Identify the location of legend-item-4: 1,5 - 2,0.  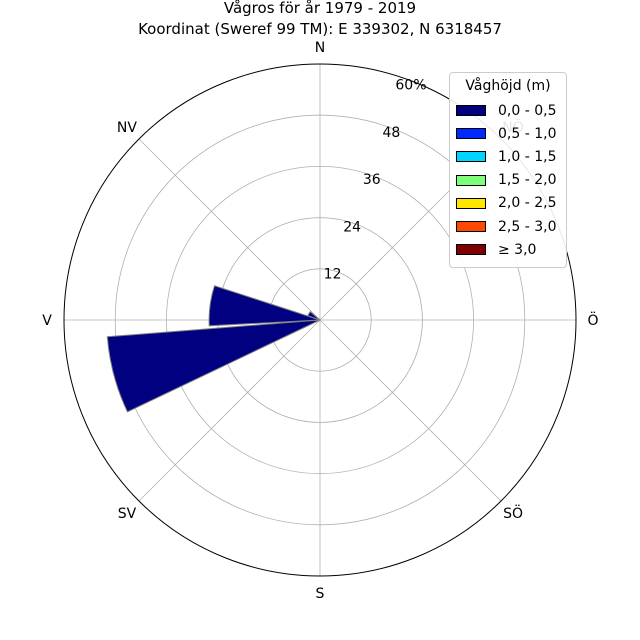
(508, 180).